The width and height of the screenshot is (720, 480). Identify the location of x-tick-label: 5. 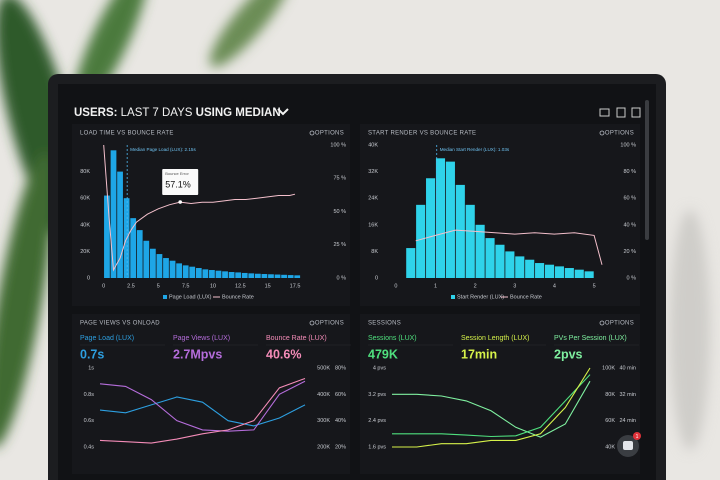
(594, 286).